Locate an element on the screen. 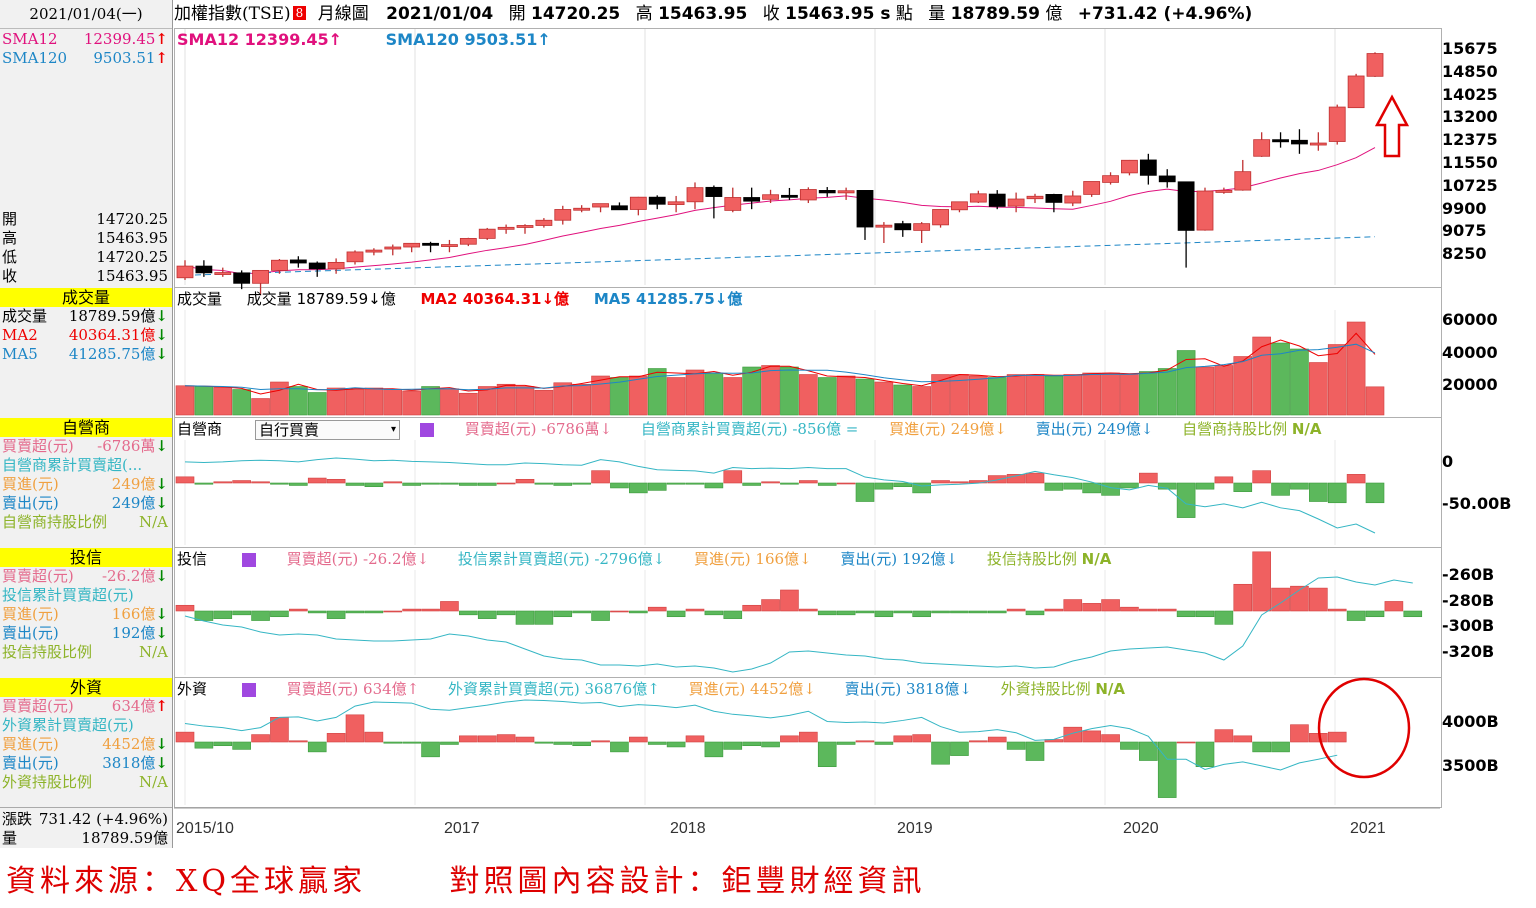  price-y-tick: 14850 is located at coordinates (1470, 71).